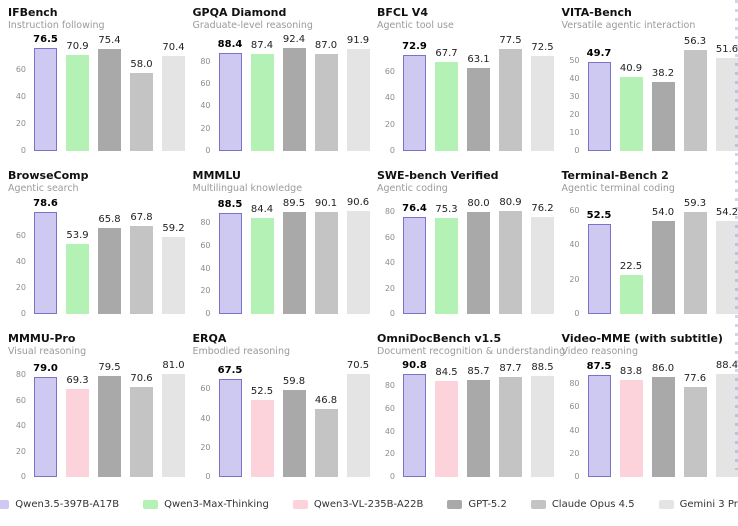  Describe the element at coordinates (631, 421) in the screenshot. I see `bar-column-qwen3-vl-235b-a22b: 83.8` at that location.